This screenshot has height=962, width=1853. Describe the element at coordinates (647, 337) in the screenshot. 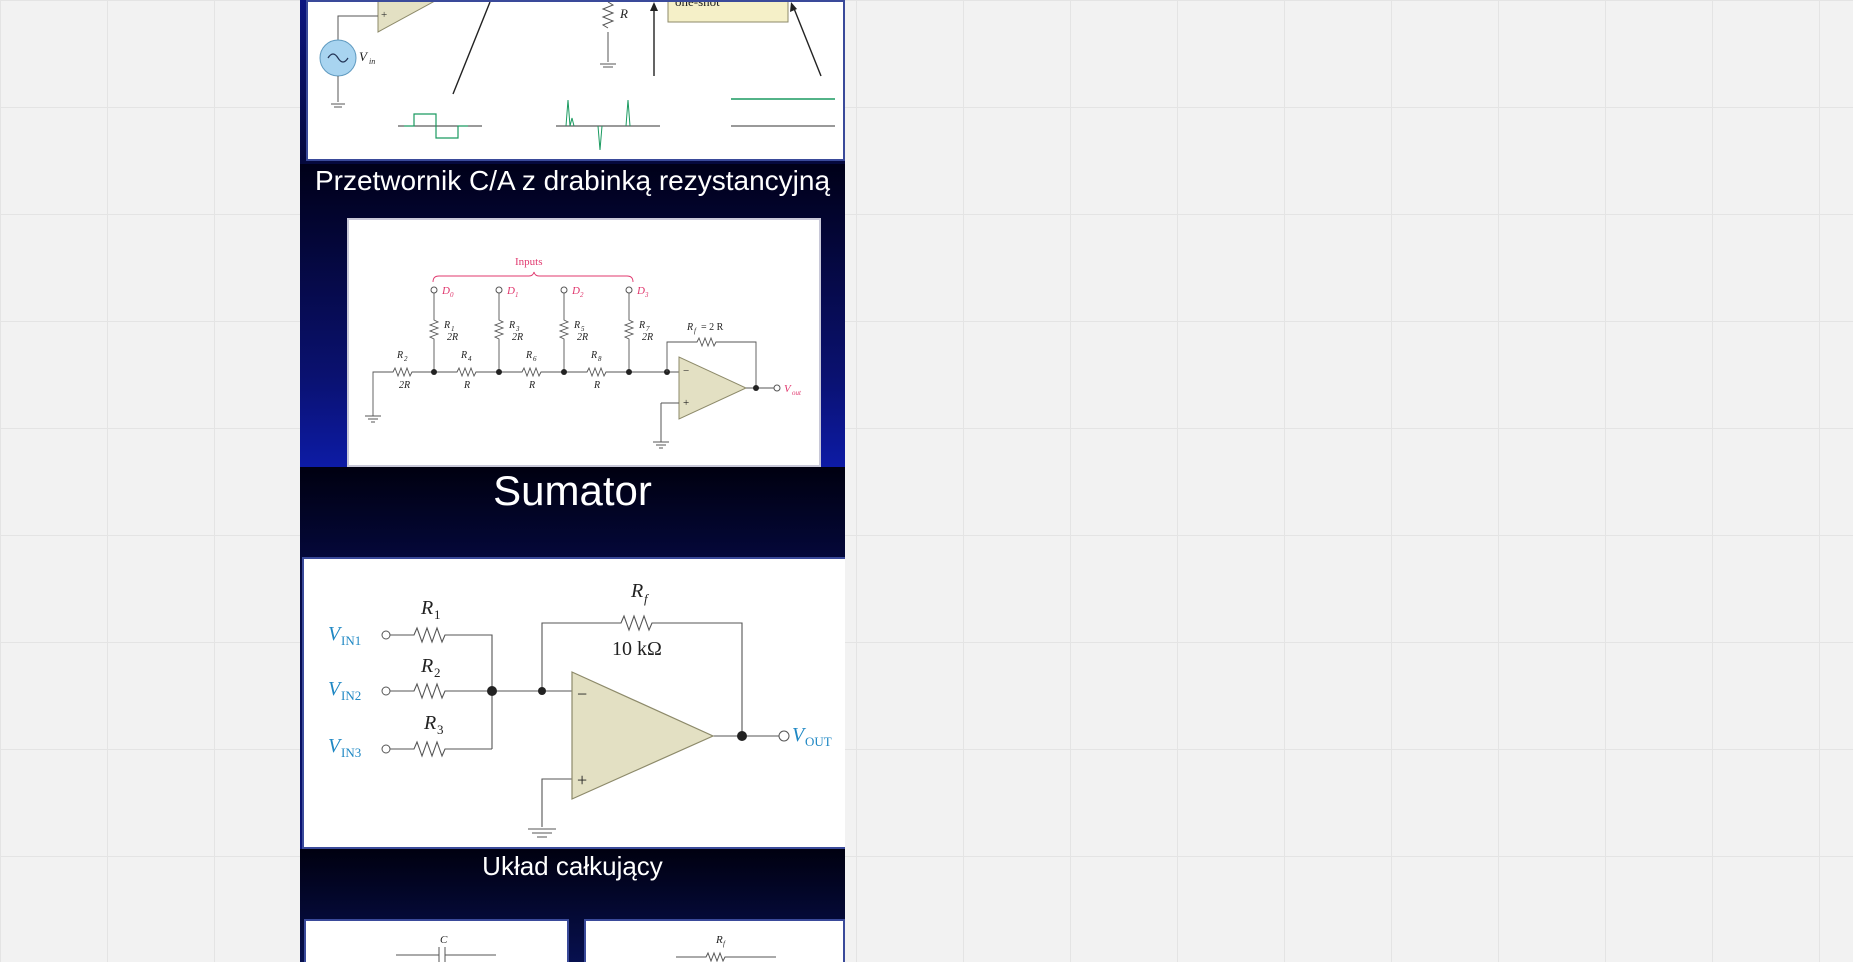

I see `r7-value: 2R` at that location.